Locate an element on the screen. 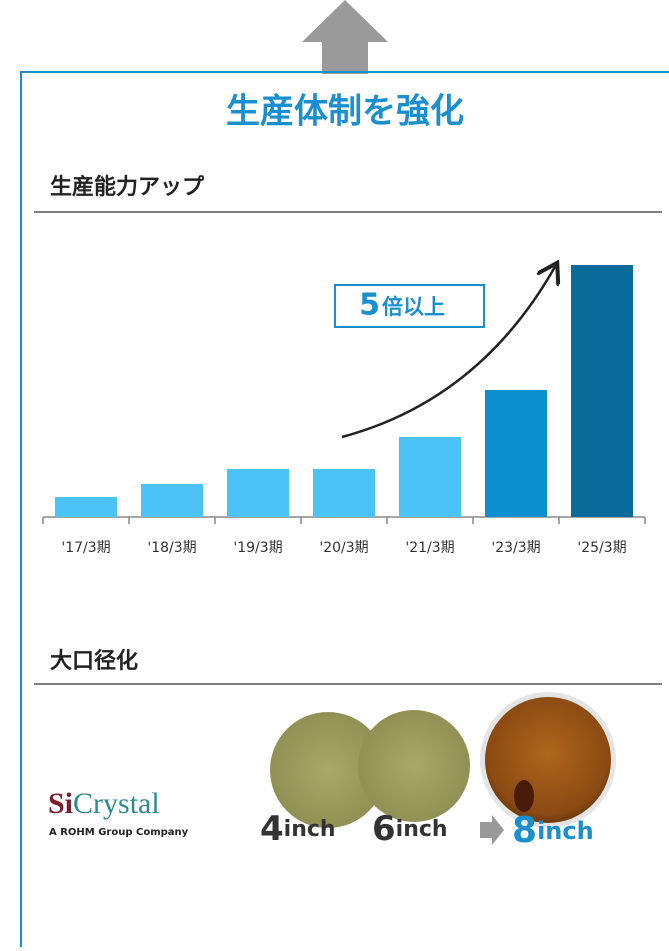 This screenshot has width=669, height=951. x-tick-label: '17/3期 is located at coordinates (85, 548).